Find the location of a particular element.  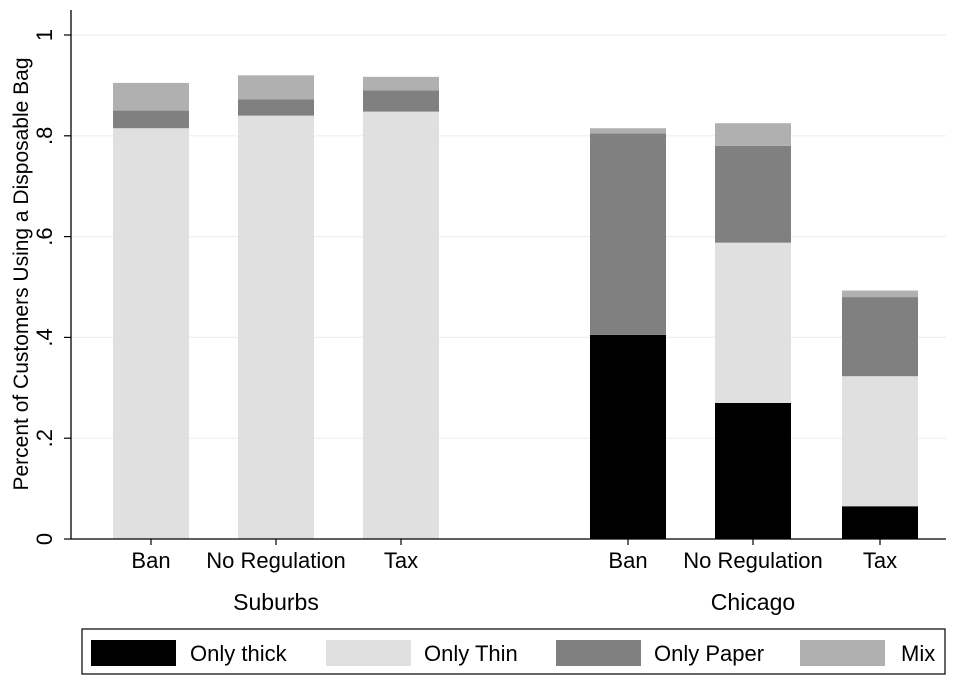

y-ticks: 0 .2 .4 .6 .8 1 is located at coordinates (51, 287).